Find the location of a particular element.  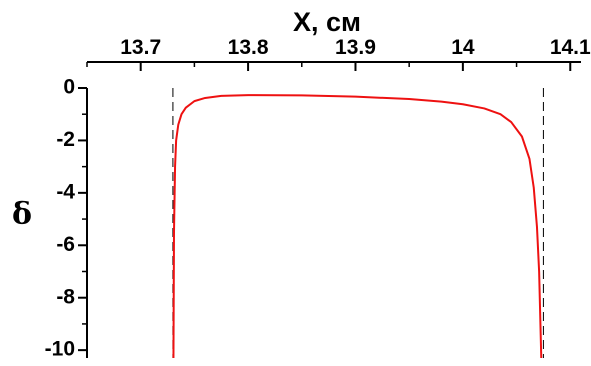

y-tick-label: -8 is located at coordinates (65, 296).